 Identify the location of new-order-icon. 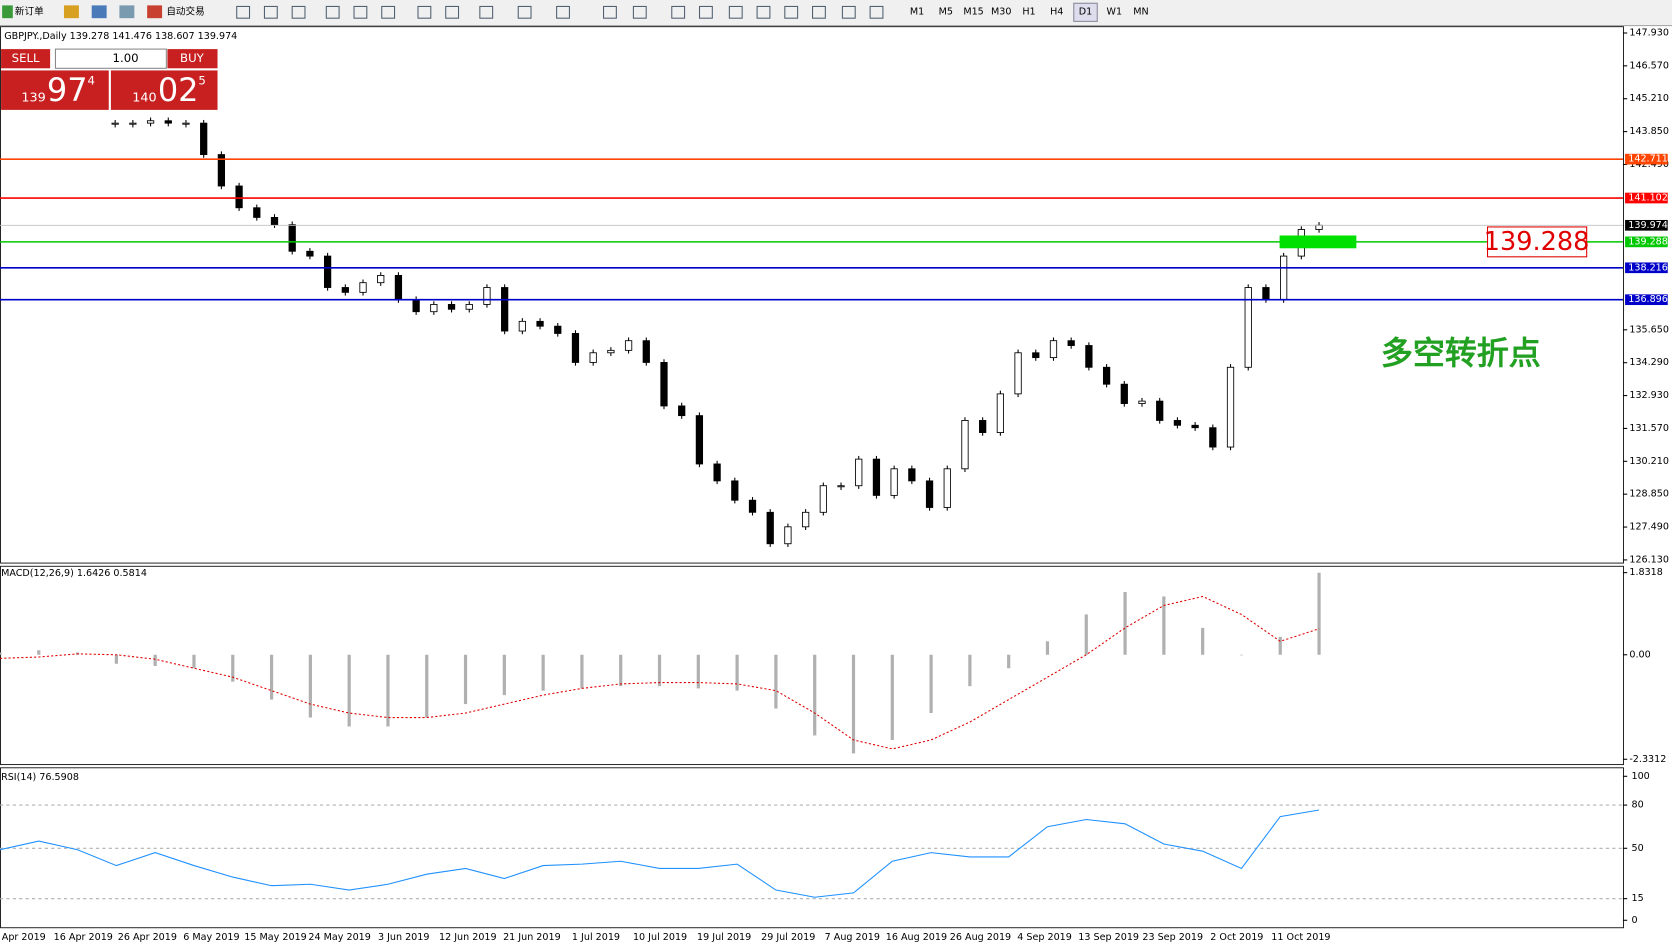
(7, 12).